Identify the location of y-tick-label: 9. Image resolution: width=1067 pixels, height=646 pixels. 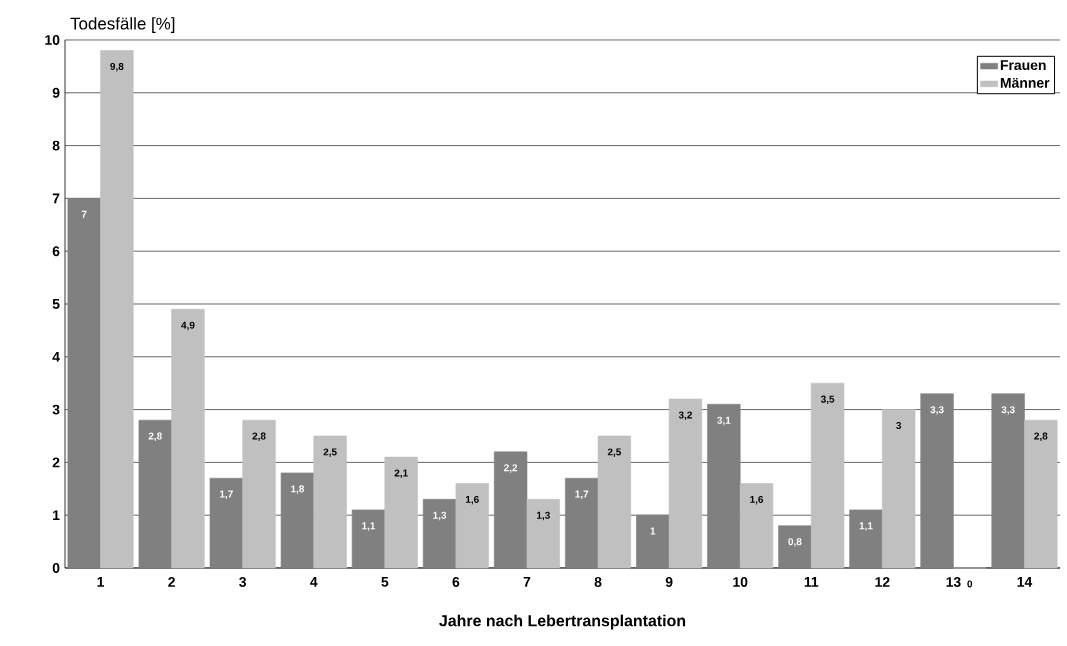
(56, 92).